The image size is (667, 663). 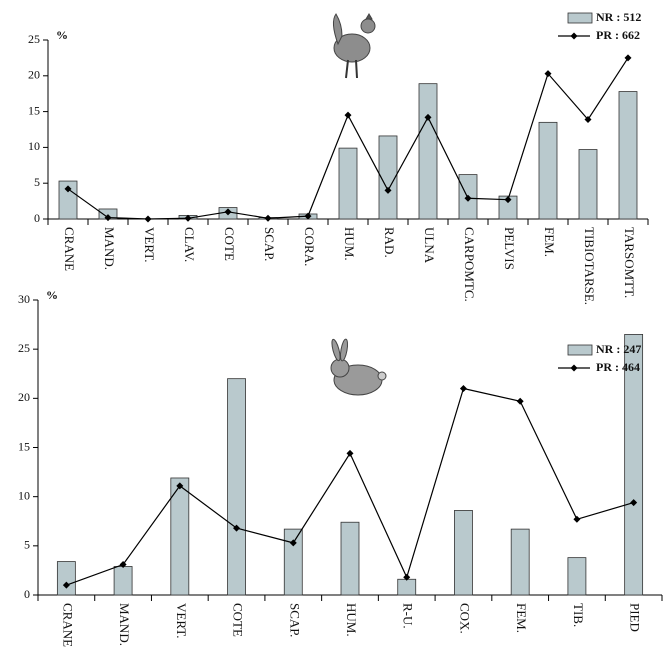 What do you see at coordinates (618, 17) in the screenshot?
I see `legend-label: NR : 512` at bounding box center [618, 17].